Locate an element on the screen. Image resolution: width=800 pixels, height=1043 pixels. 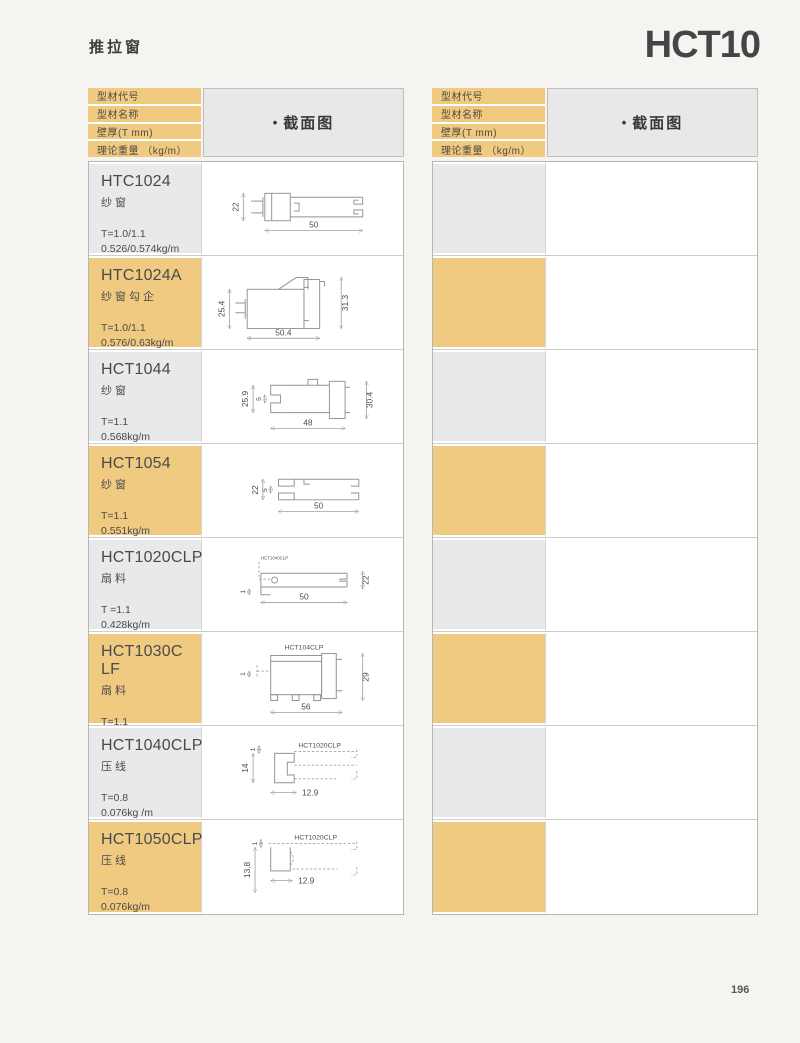
dimension-label: 13.8 is located at coordinates (247, 869).